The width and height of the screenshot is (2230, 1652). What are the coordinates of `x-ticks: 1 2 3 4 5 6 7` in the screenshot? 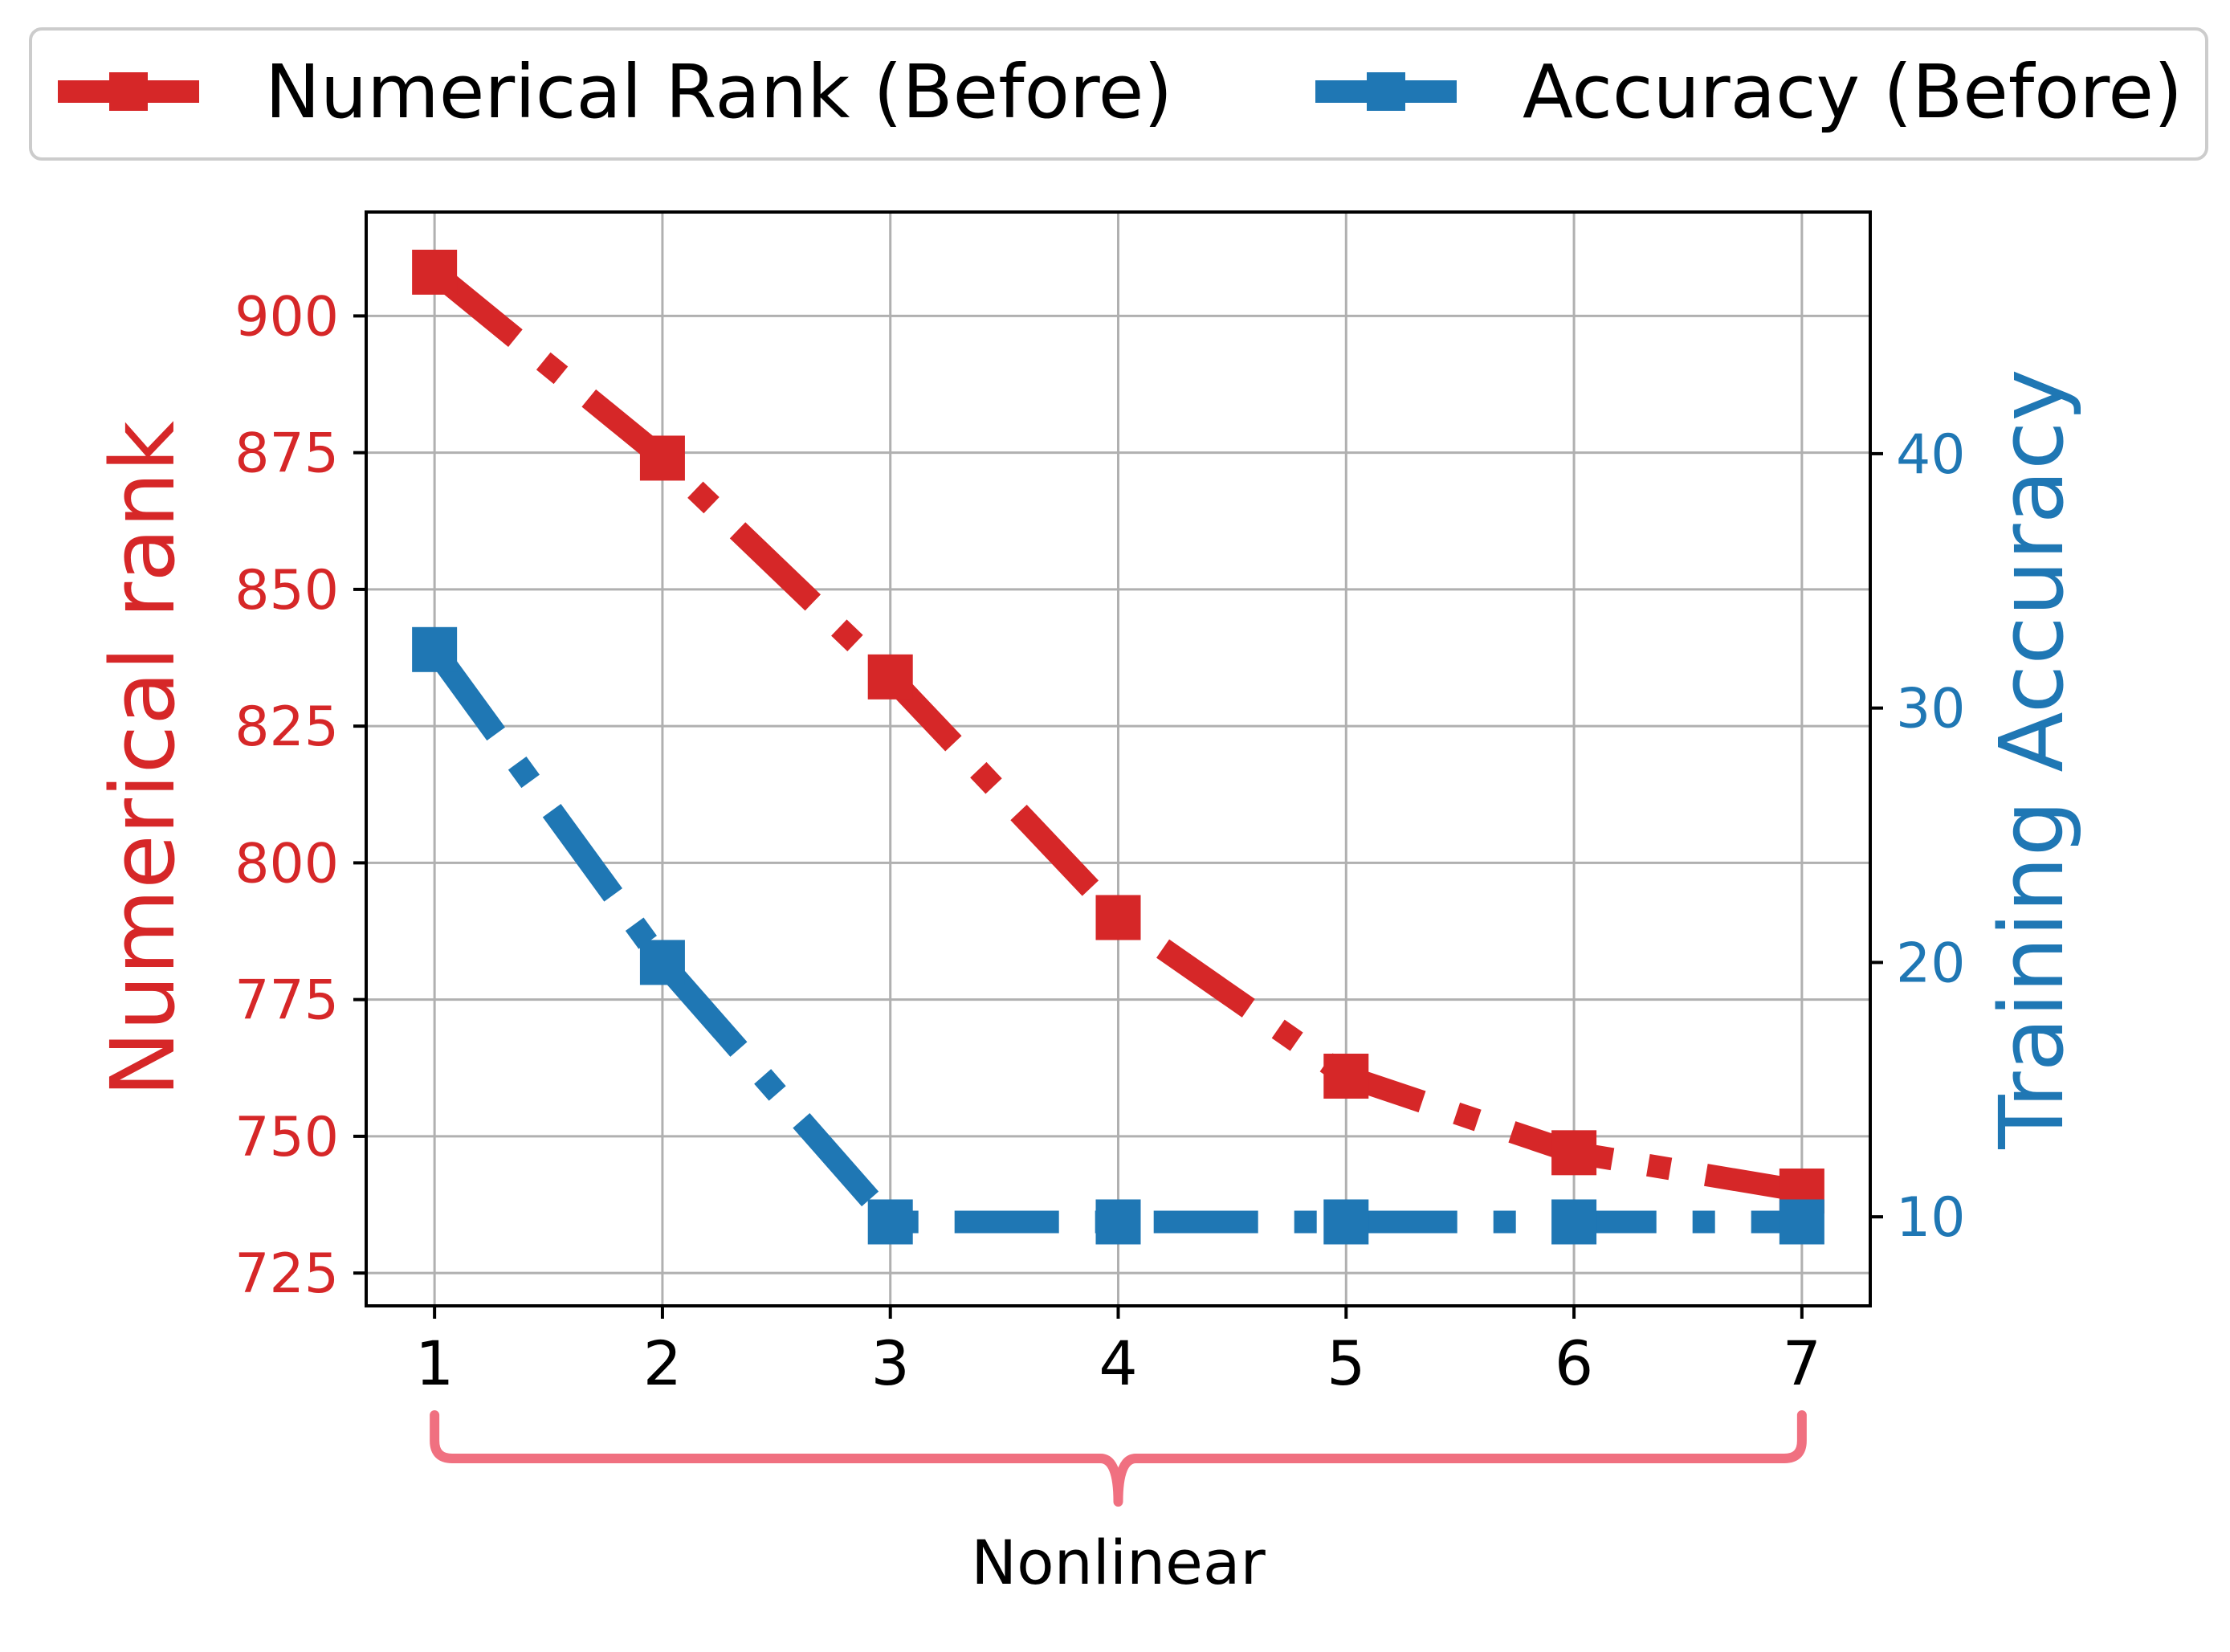 It's located at (1118, 1352).